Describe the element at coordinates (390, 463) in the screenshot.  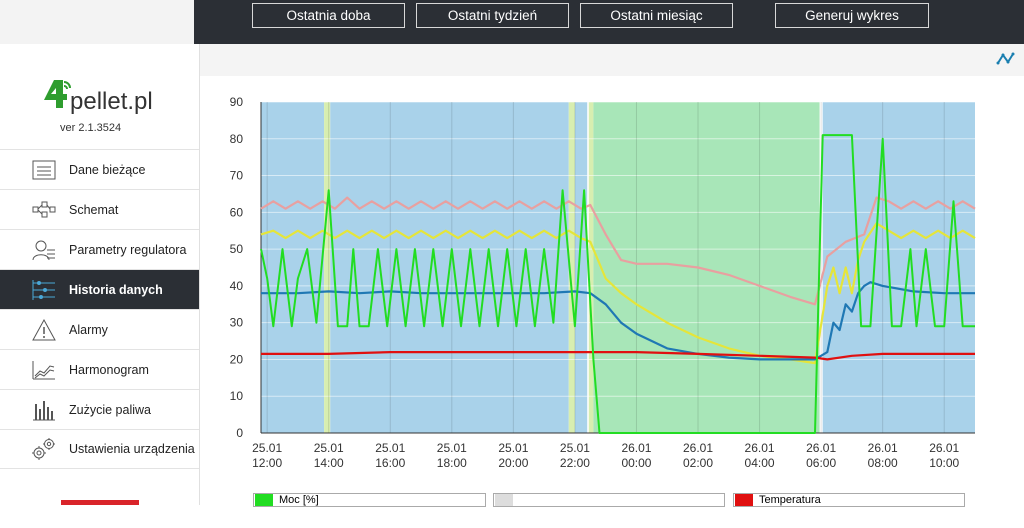
I see `x-tick-label-time: 16:00` at that location.